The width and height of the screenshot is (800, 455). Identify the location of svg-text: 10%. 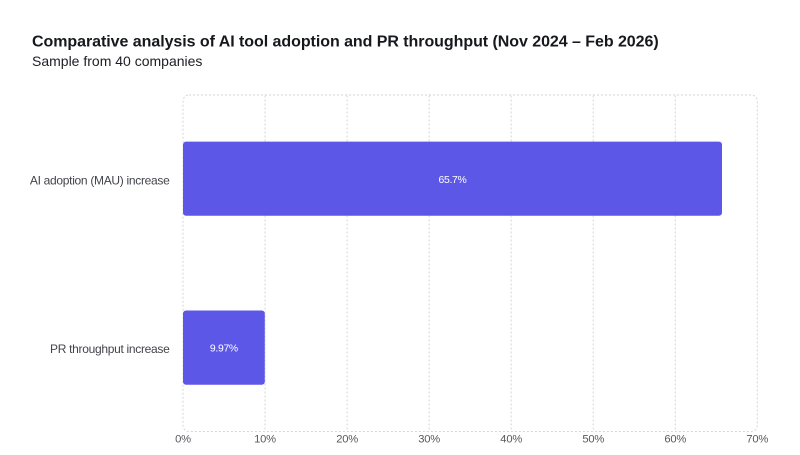
(265, 439).